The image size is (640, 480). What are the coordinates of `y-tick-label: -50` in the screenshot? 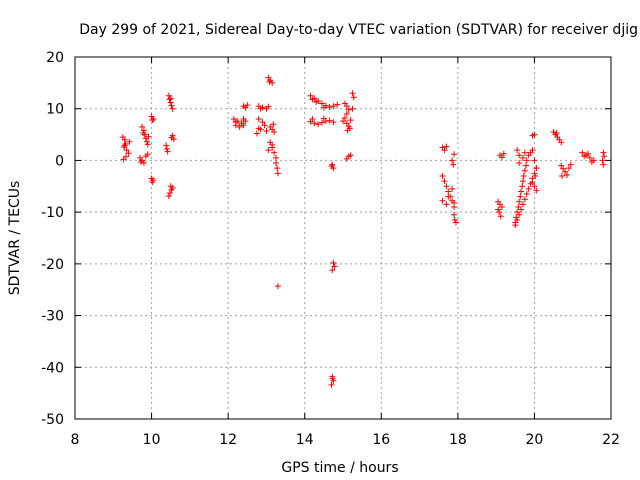 It's located at (52, 420).